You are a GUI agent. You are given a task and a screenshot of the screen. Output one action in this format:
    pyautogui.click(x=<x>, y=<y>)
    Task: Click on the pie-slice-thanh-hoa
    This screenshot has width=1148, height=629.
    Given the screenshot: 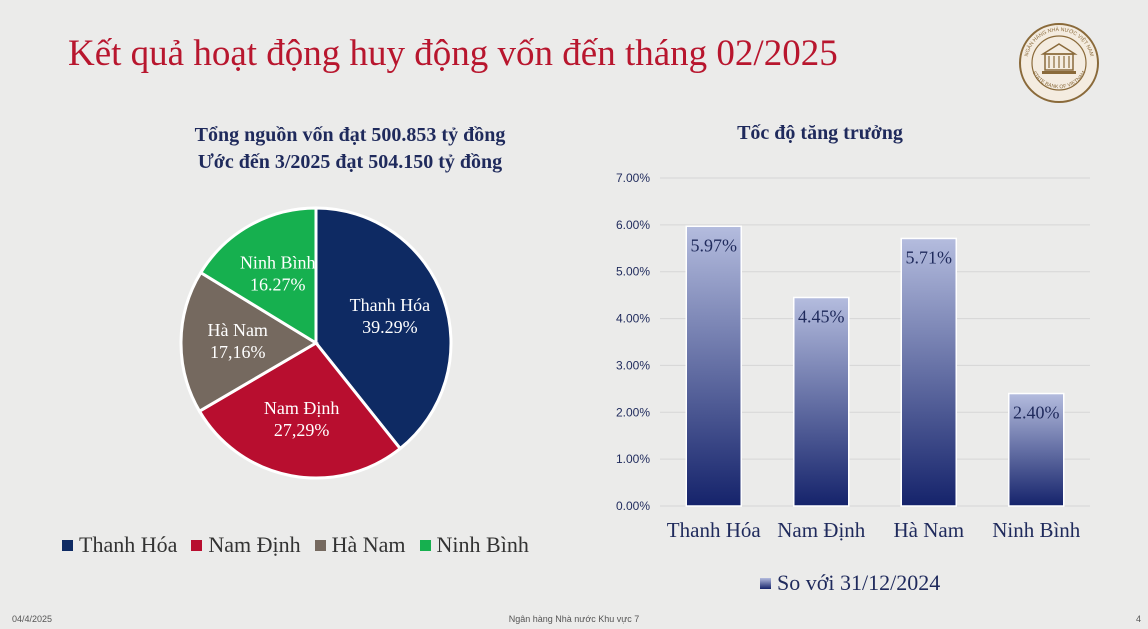 What is the action you would take?
    pyautogui.click(x=383, y=328)
    